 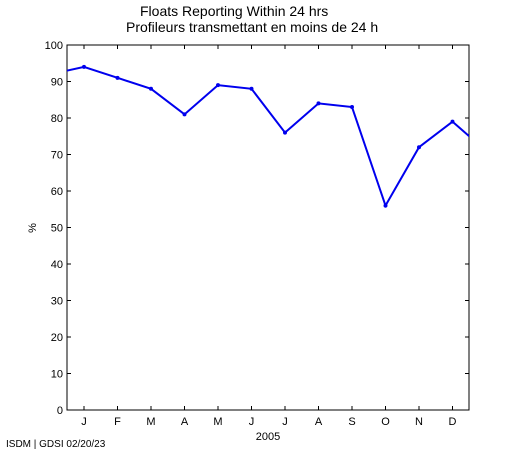 What do you see at coordinates (54, 46) in the screenshot?
I see `y-tick-label: 100` at bounding box center [54, 46].